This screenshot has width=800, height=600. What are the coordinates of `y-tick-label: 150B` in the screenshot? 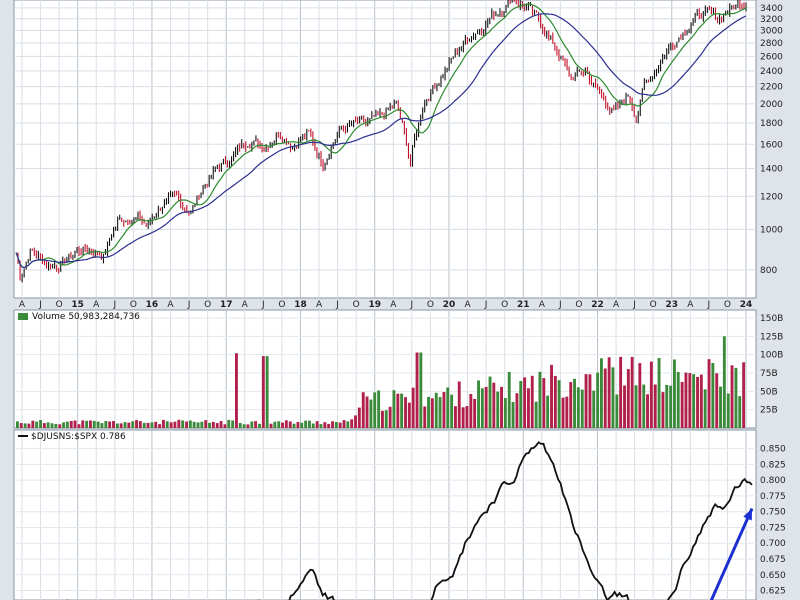 It's located at (771, 319).